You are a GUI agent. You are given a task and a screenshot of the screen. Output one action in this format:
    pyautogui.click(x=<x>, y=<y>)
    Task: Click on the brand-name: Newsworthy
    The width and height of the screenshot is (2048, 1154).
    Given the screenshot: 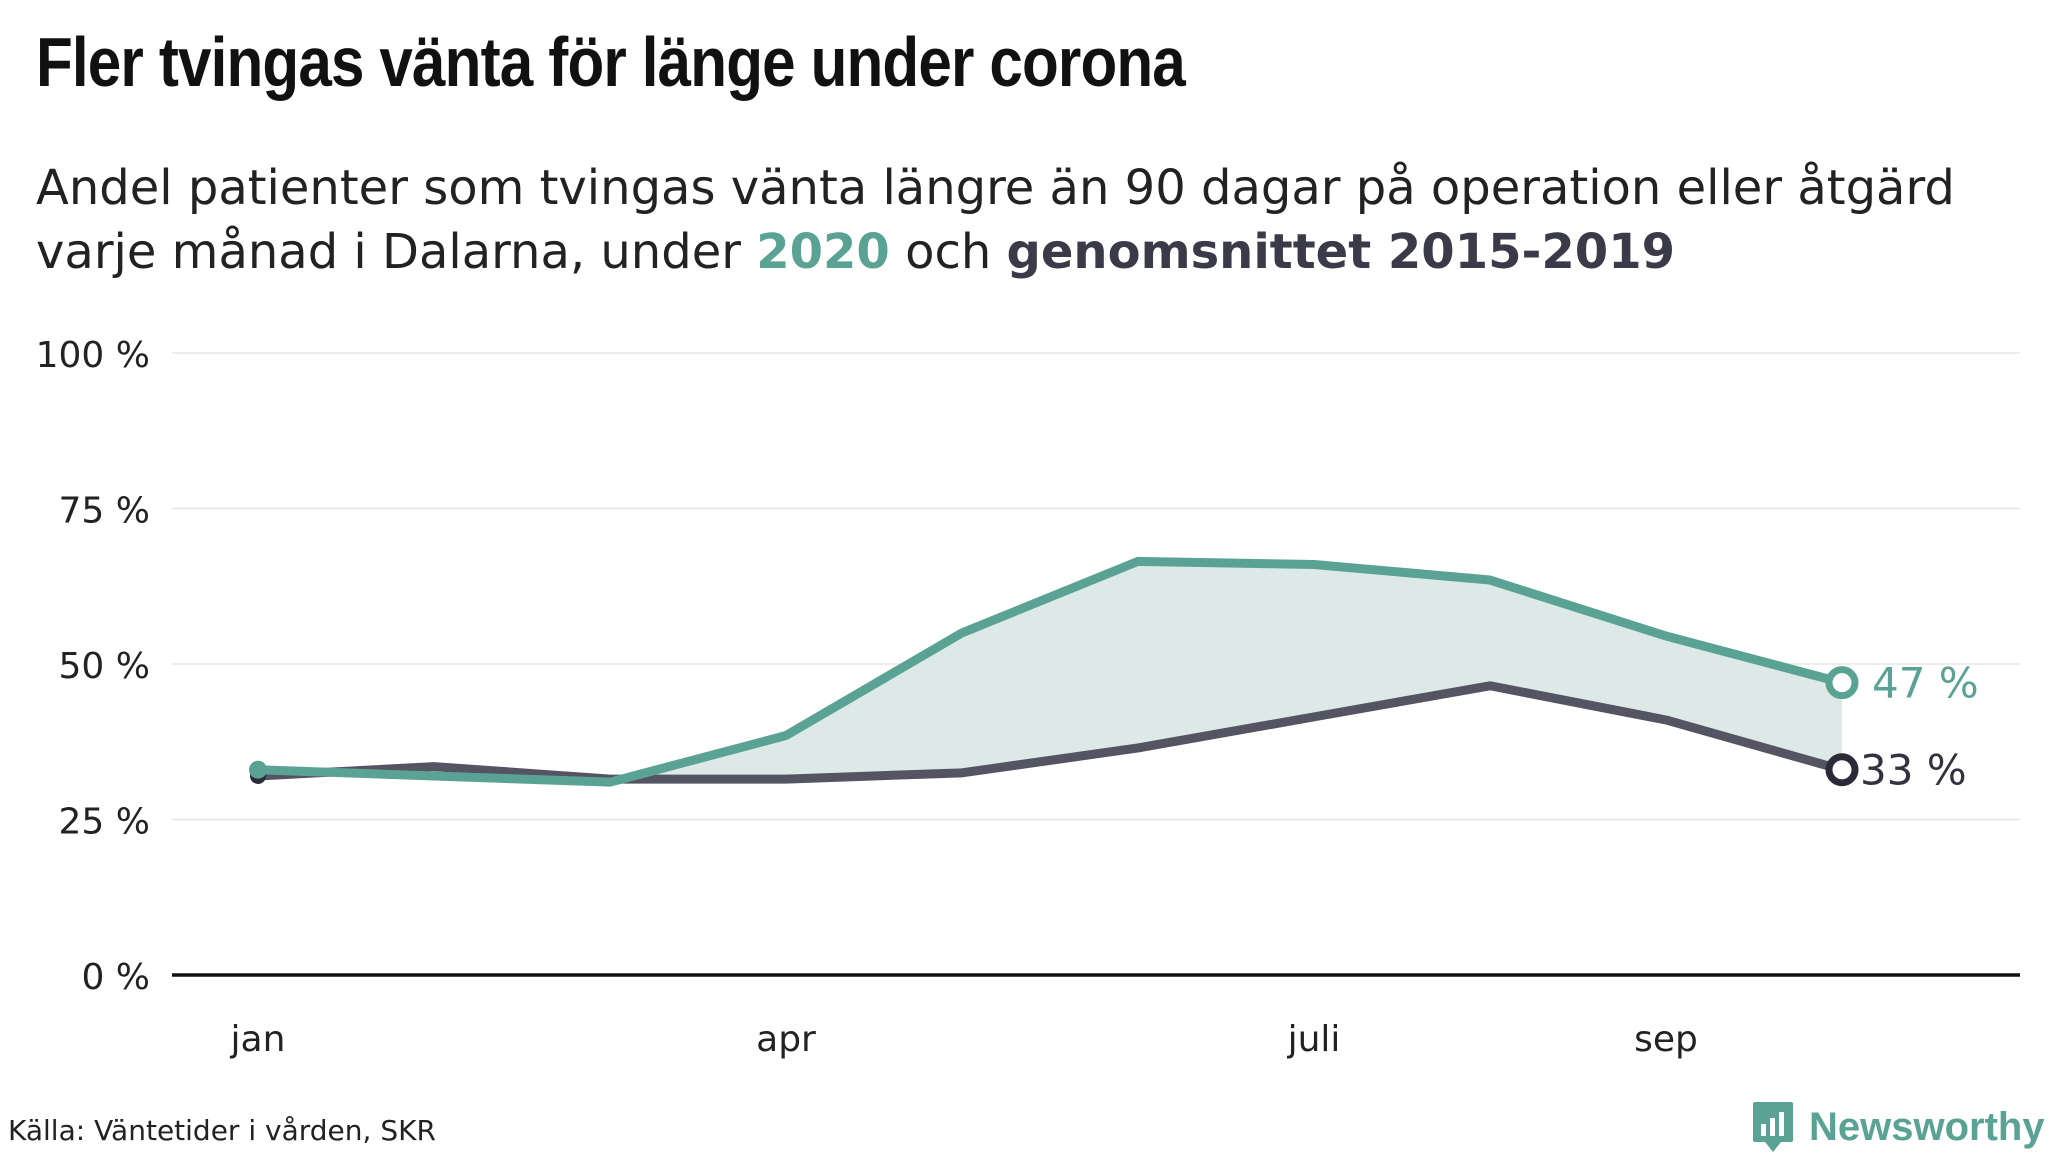 What is the action you would take?
    pyautogui.click(x=1927, y=1126)
    